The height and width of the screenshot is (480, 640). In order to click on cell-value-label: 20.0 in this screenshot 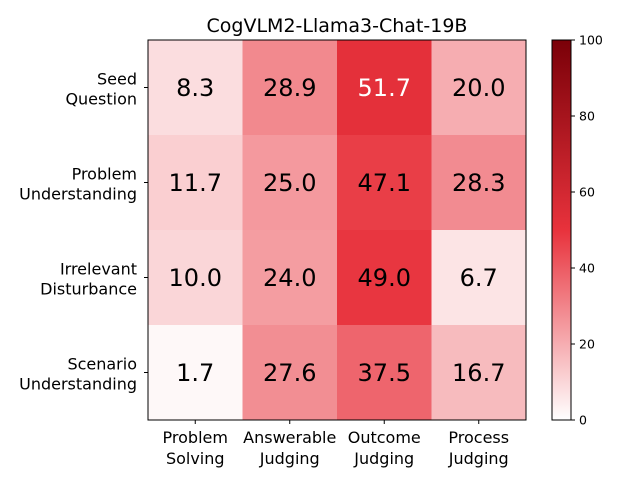, I will do `click(478, 88)`.